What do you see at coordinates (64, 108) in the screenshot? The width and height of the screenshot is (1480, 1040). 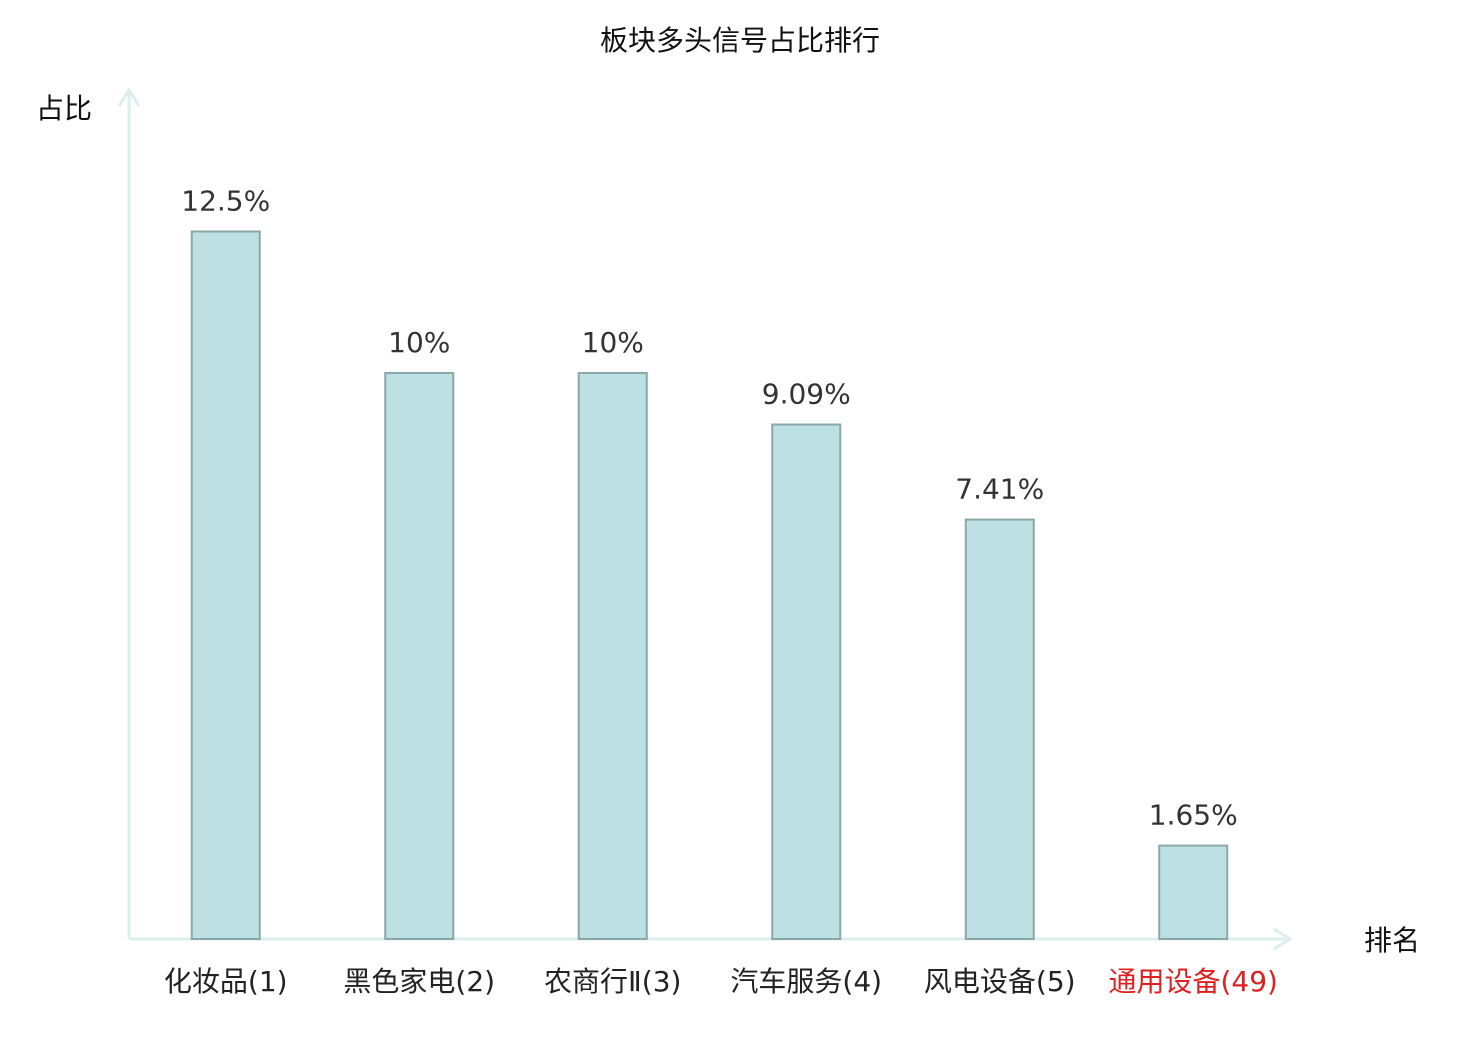 I see `y-axis-label: 占比` at bounding box center [64, 108].